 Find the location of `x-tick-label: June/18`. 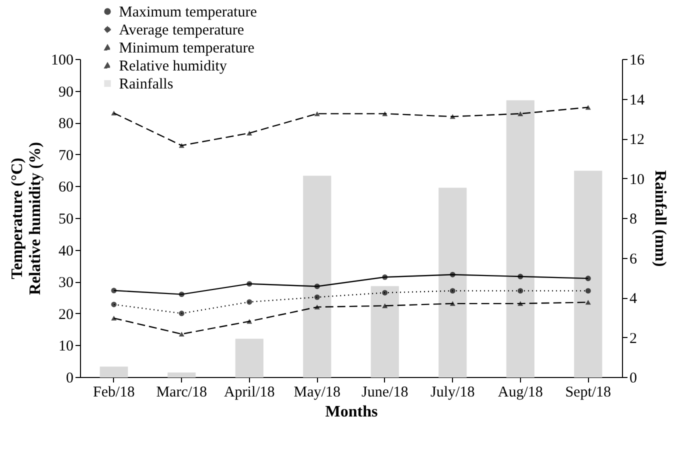

x-tick-label: June/18 is located at coordinates (385, 392).